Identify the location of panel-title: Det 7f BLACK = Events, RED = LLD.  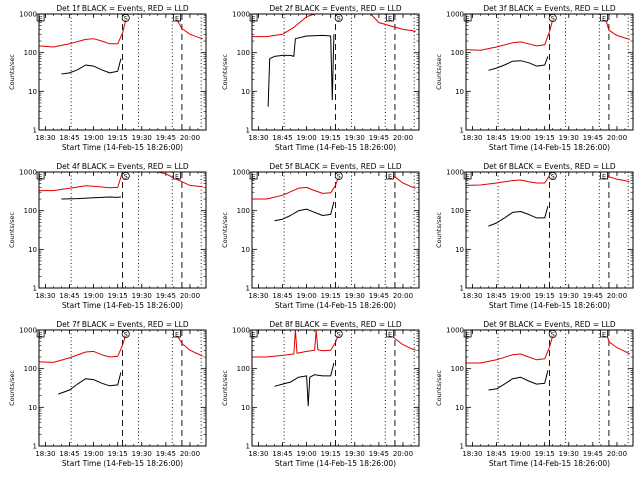
(122, 324).